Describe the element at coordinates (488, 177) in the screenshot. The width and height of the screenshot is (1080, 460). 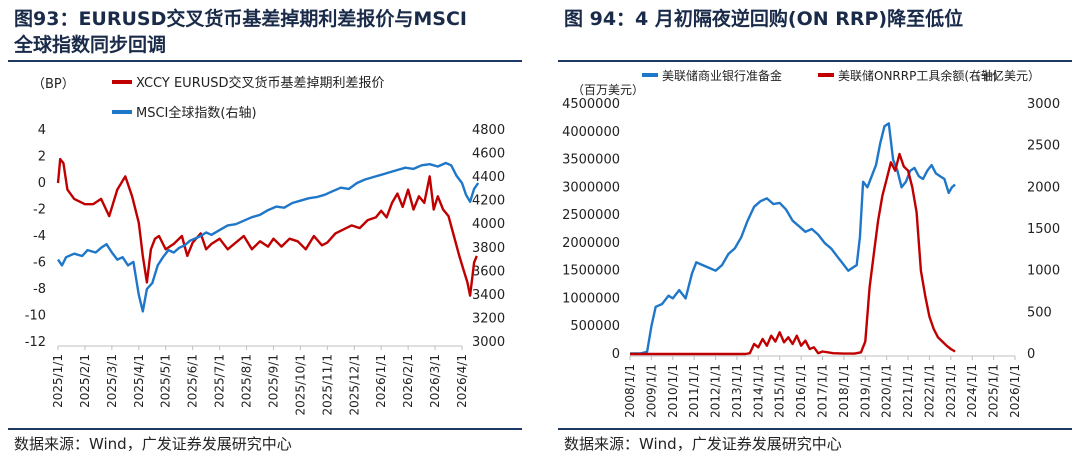
I see `y-right-tick-label: 4400` at that location.